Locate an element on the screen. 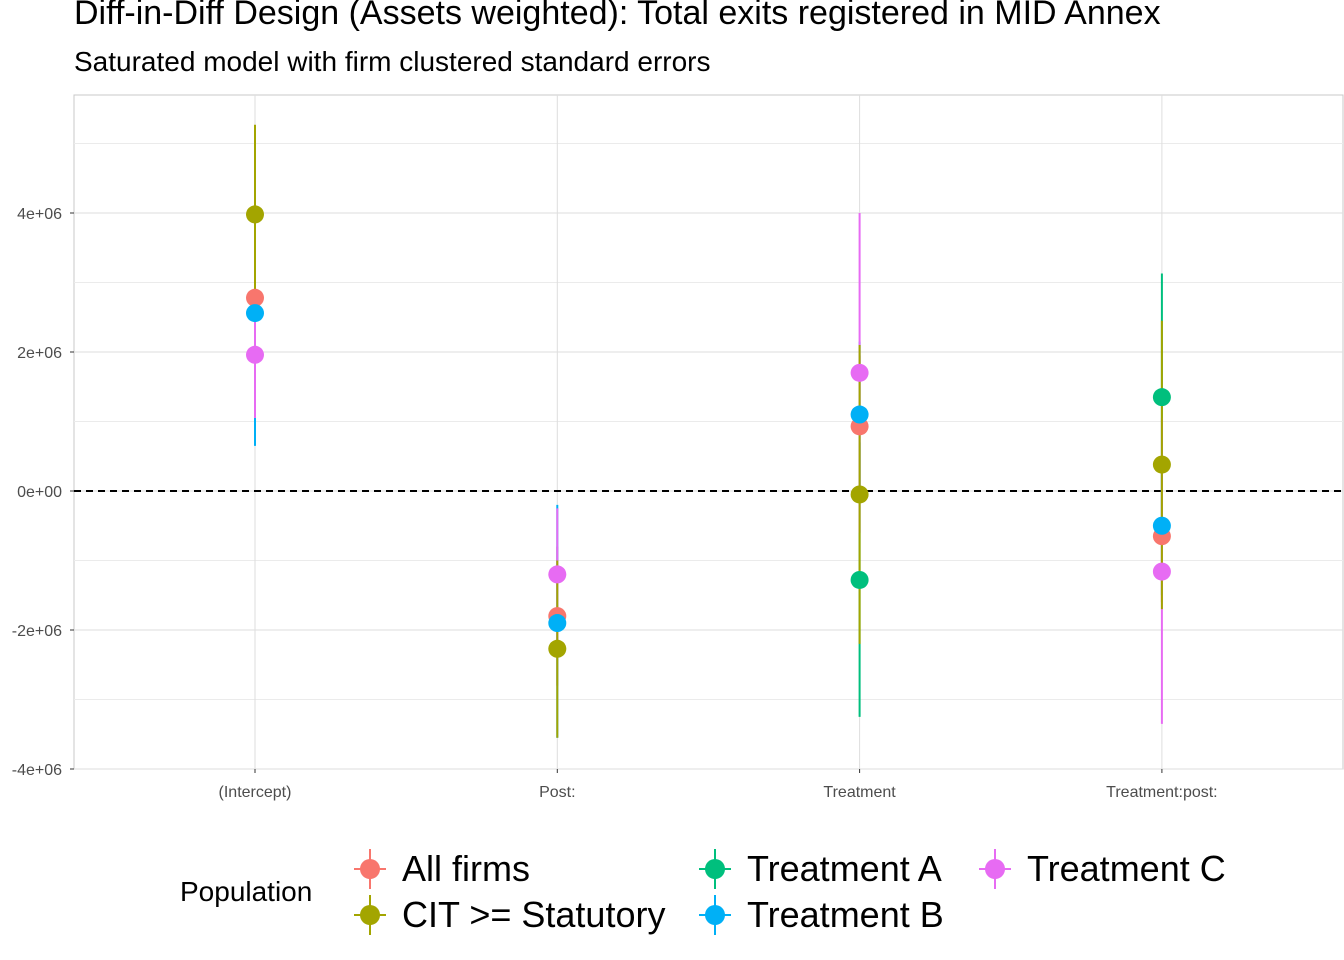 The image size is (1344, 960). legend-item-cit-statutory: CIT >= Statutory is located at coordinates (507, 915).